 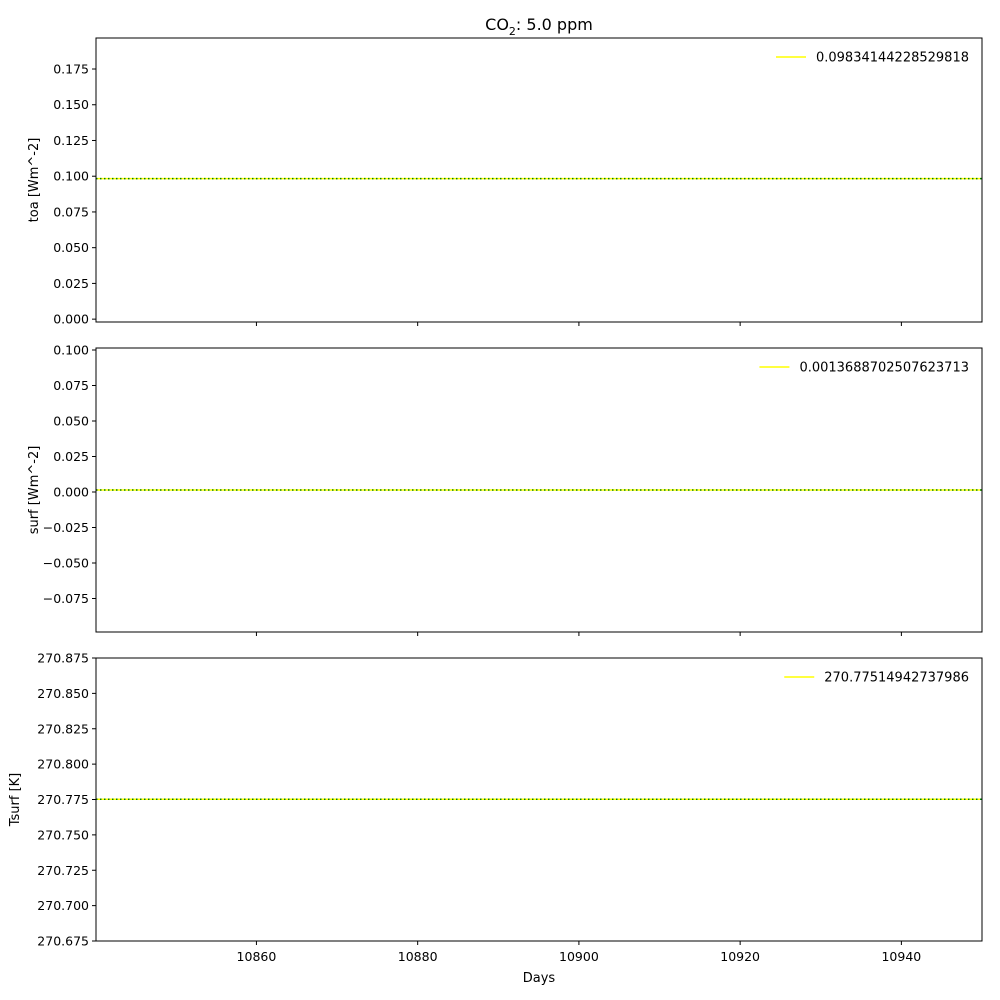 I want to click on legend-label: 0.09834144228529818, so click(x=892, y=58).